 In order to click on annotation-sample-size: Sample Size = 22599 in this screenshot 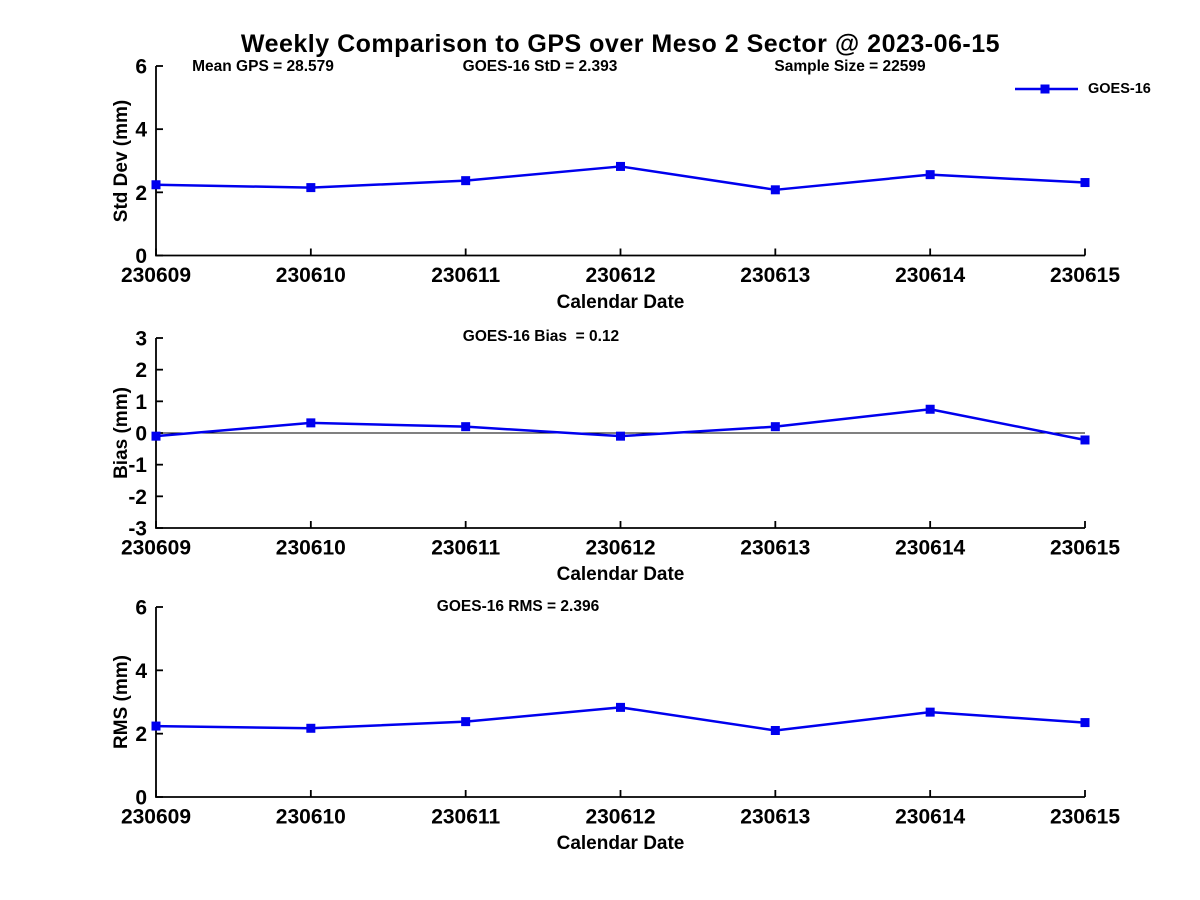, I will do `click(850, 66)`.